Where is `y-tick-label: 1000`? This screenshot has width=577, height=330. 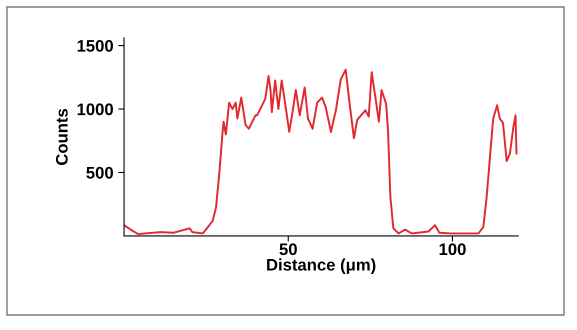
y-tick-label: 1000 is located at coordinates (95, 109).